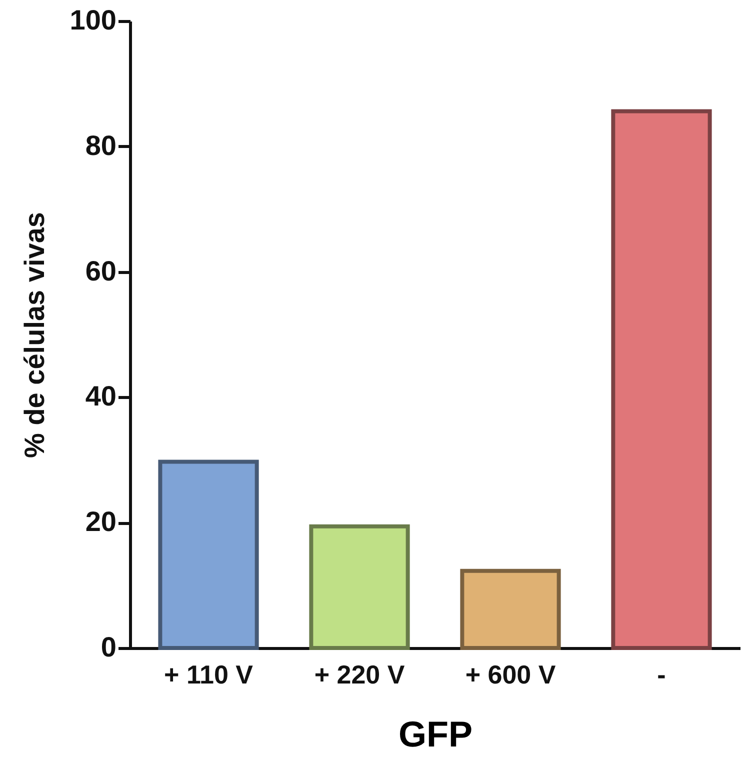 This screenshot has height=778, width=748. Describe the element at coordinates (510, 675) in the screenshot. I see `x-tick-label: + 600 V` at that location.